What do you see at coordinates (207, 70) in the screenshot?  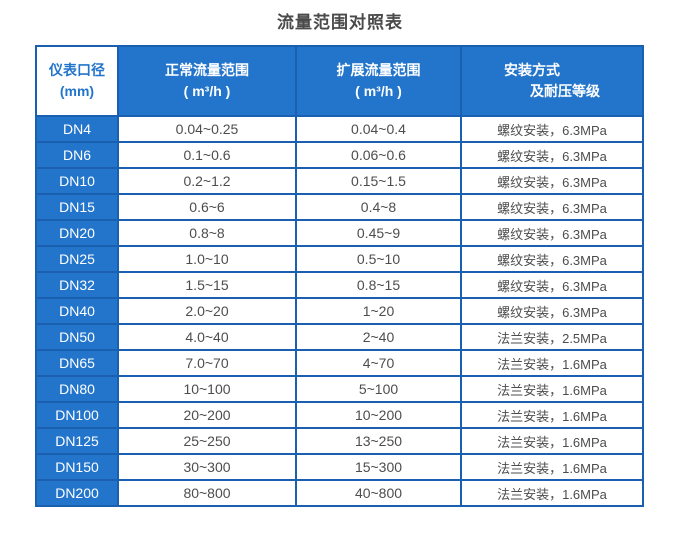 I see `header-line: 正常流量范围` at bounding box center [207, 70].